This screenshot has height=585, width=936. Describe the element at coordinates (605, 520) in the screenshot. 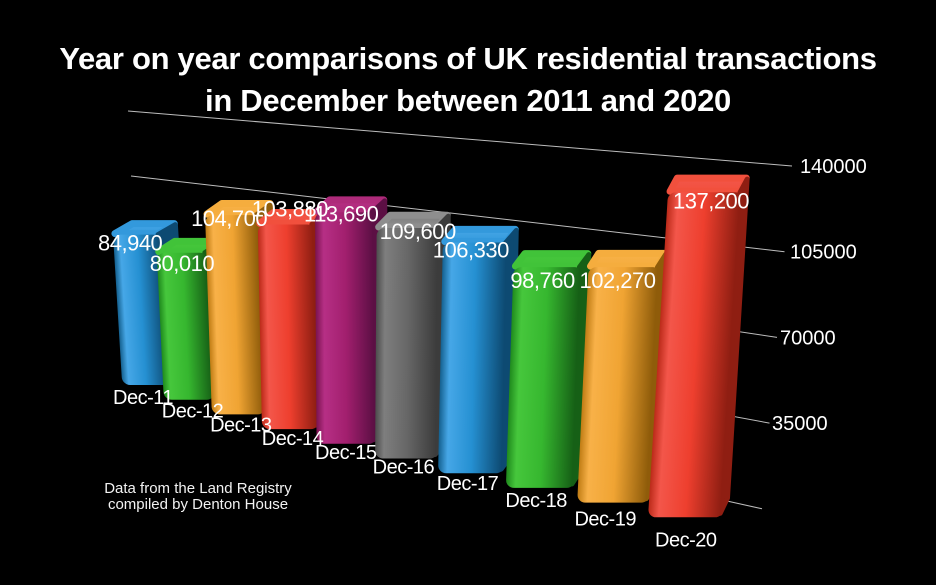

I see `category-label-dec-19: Dec-19` at that location.